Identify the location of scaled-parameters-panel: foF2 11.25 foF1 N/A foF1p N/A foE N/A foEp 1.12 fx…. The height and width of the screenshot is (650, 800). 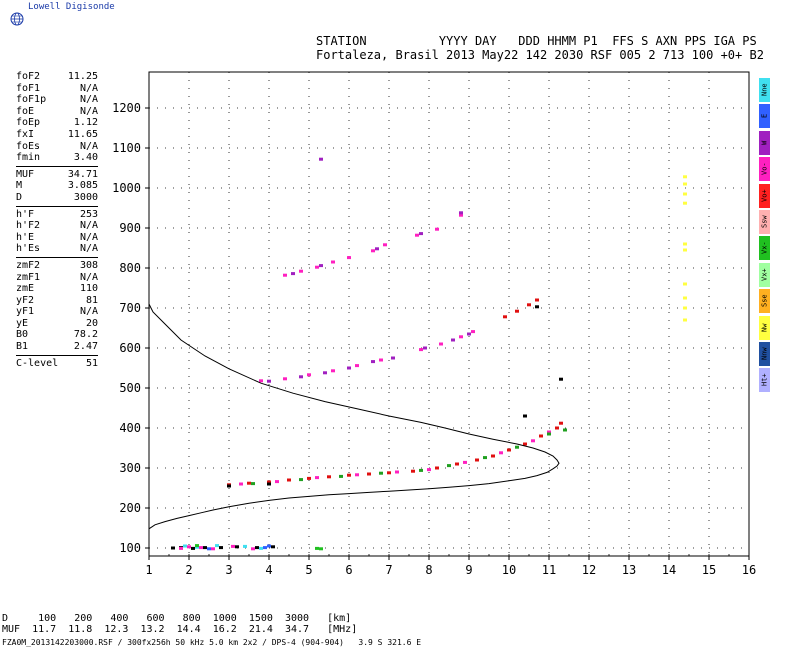
(57, 220).